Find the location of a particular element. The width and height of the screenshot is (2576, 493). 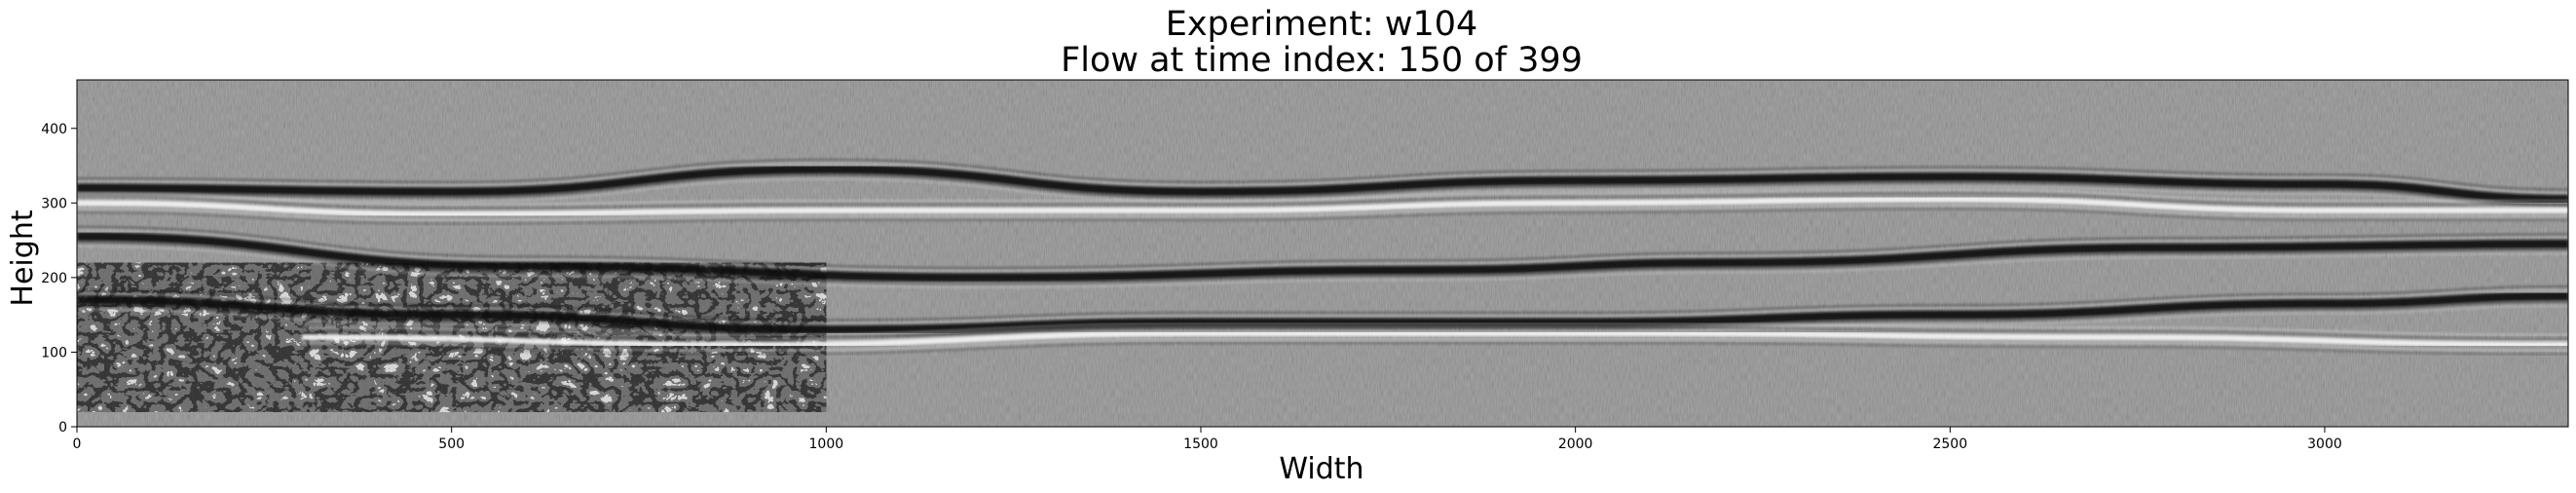

y-tick-label: 200 is located at coordinates (54, 278).